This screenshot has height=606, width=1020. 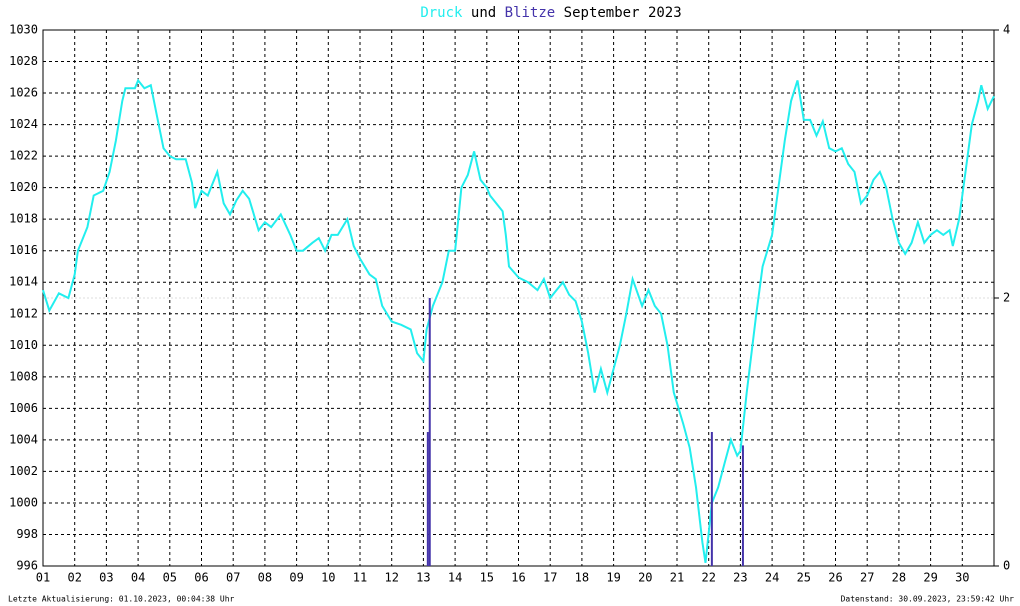 What do you see at coordinates (27, 534) in the screenshot?
I see `y-tick-label: 998` at bounding box center [27, 534].